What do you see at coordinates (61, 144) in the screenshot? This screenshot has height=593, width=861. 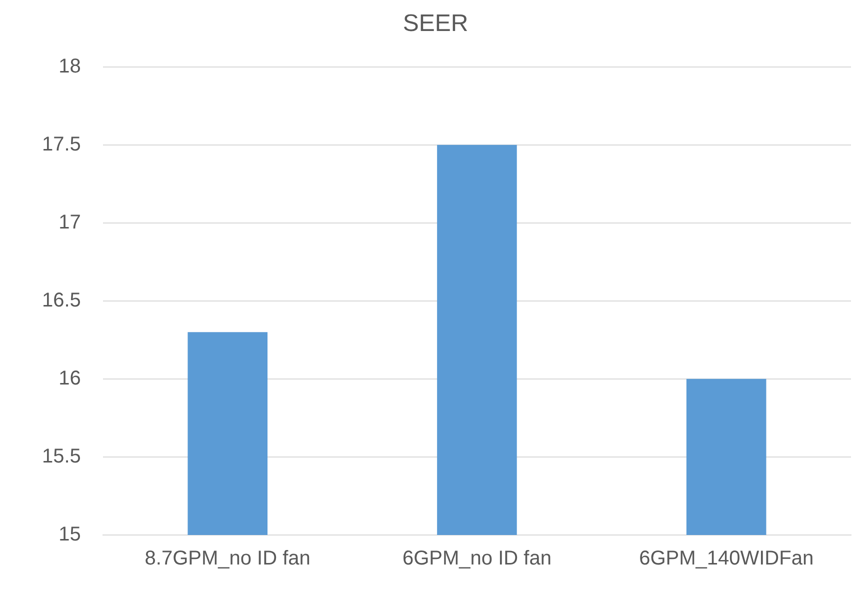 I see `y-tick-label: 17.5` at bounding box center [61, 144].